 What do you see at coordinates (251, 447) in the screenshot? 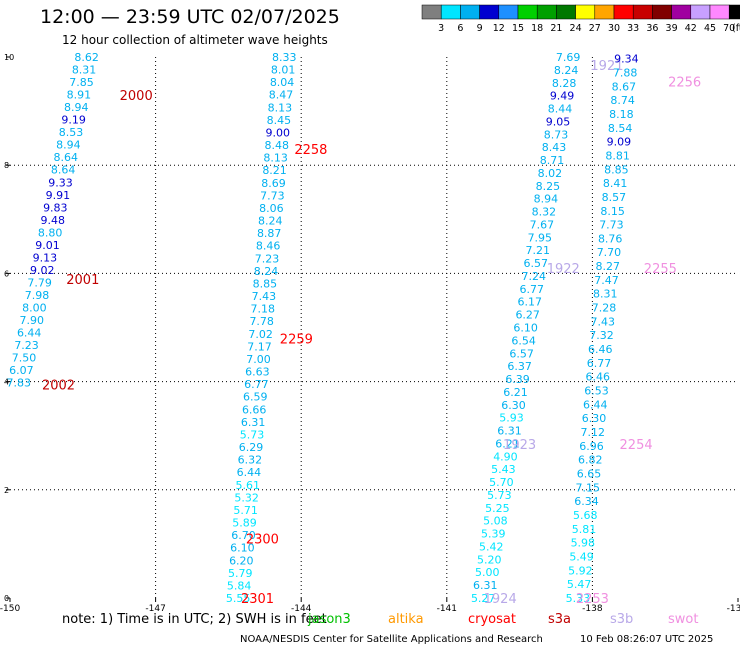
I see `wave-height-label: 6.29` at bounding box center [251, 447].